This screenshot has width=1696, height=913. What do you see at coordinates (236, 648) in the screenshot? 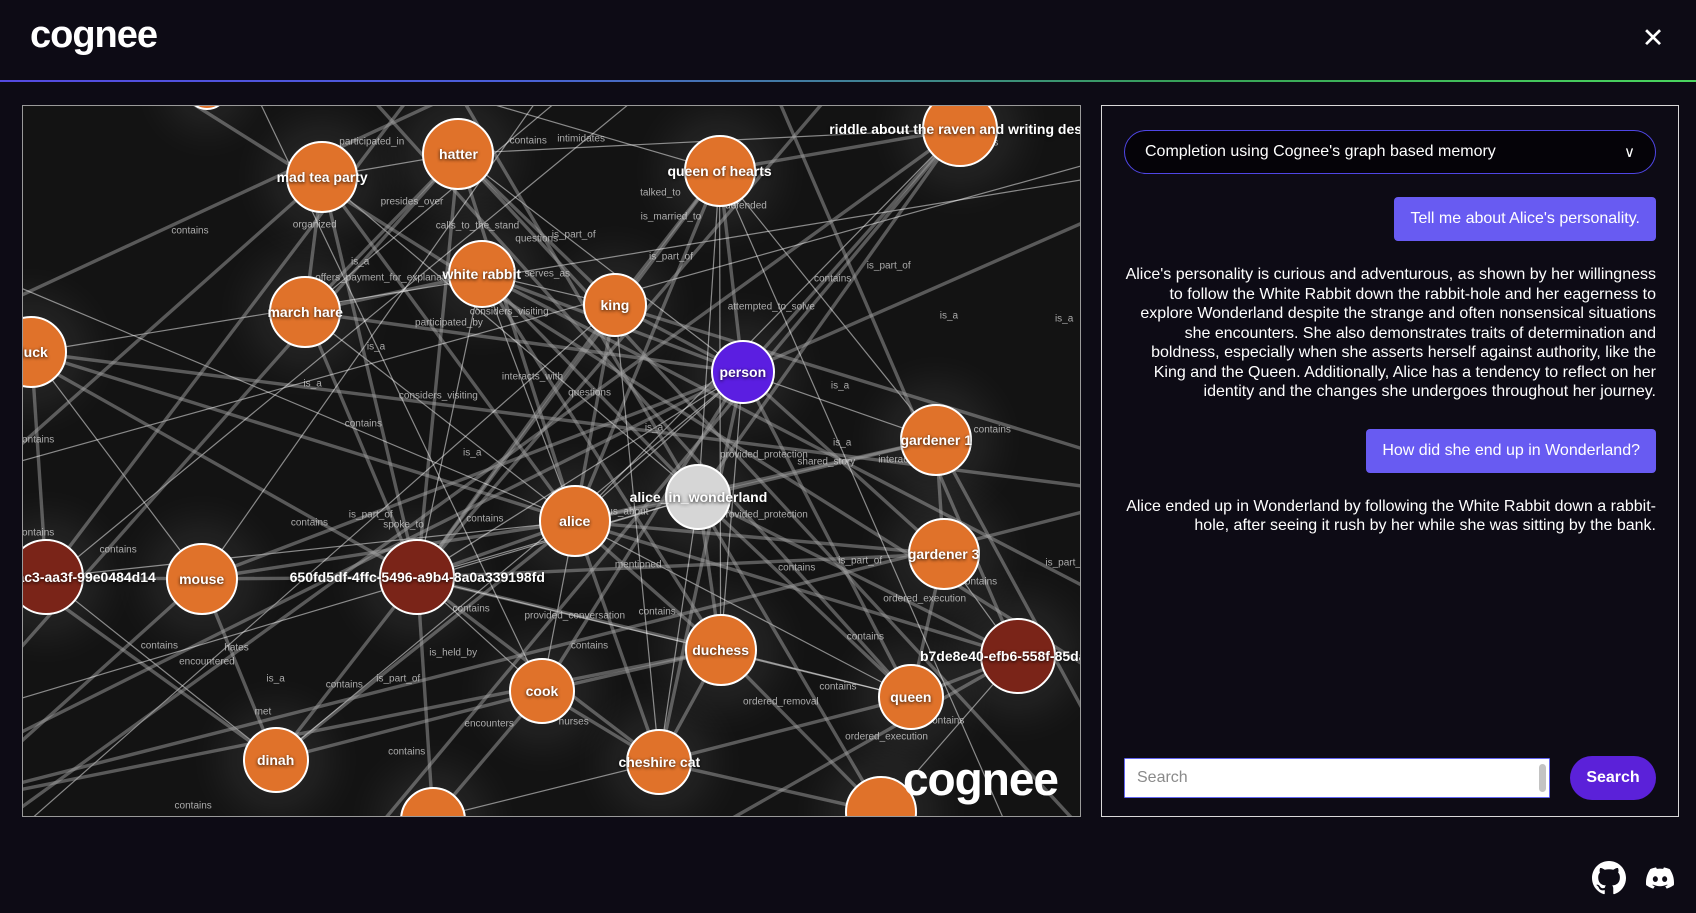
I see `edge-label: hates` at bounding box center [236, 648].